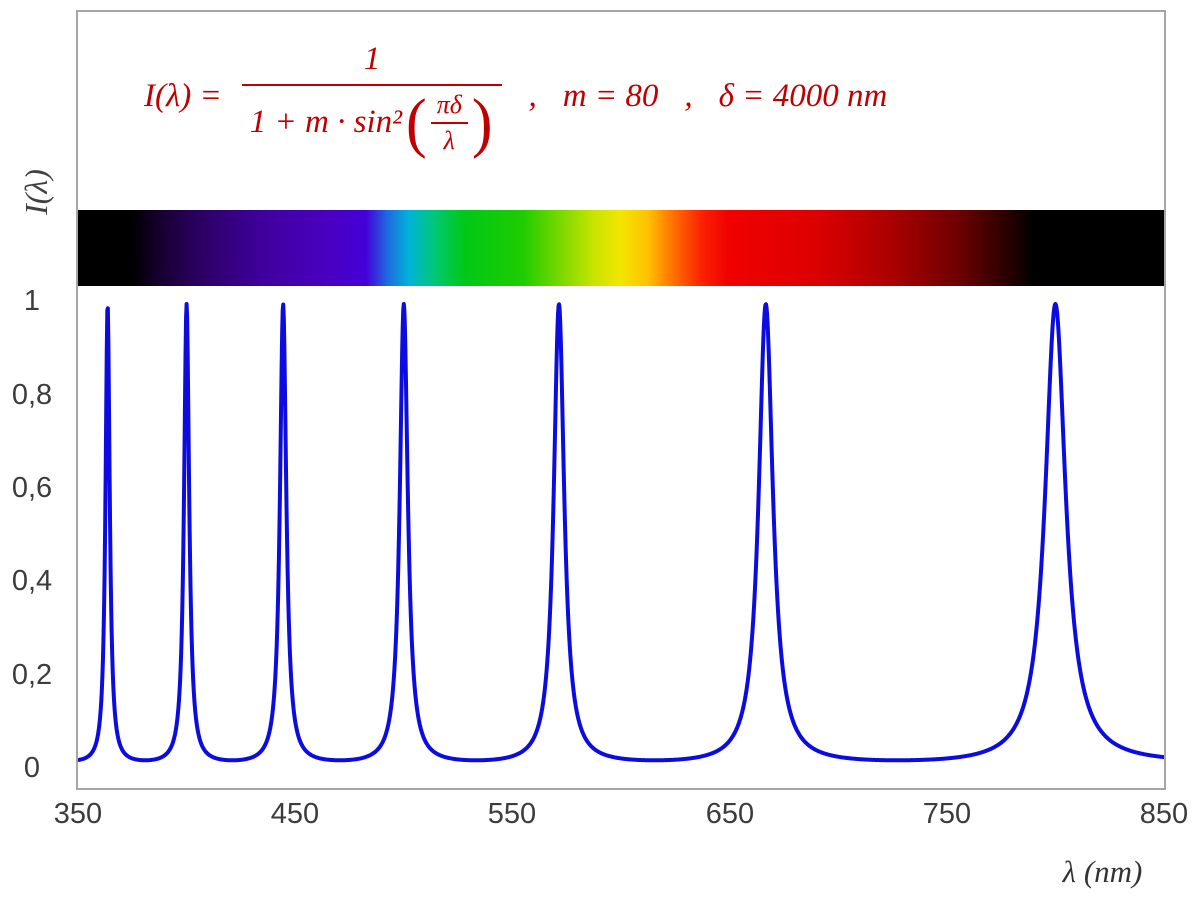 The height and width of the screenshot is (924, 1200). Describe the element at coordinates (32, 581) in the screenshot. I see `y-tick-label: 0,4` at that location.